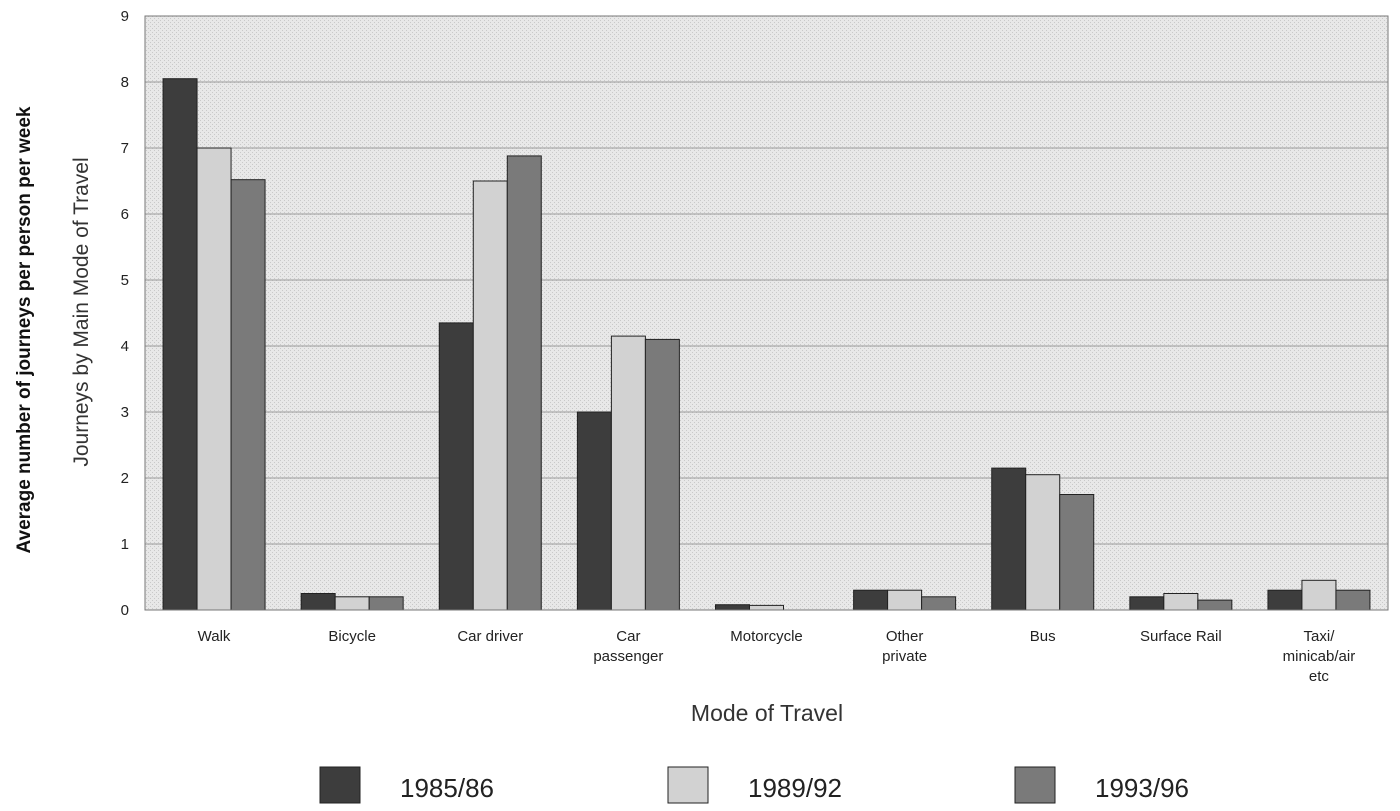 The width and height of the screenshot is (1400, 811). What do you see at coordinates (766, 636) in the screenshot?
I see `category-label: Motorcycle` at bounding box center [766, 636].